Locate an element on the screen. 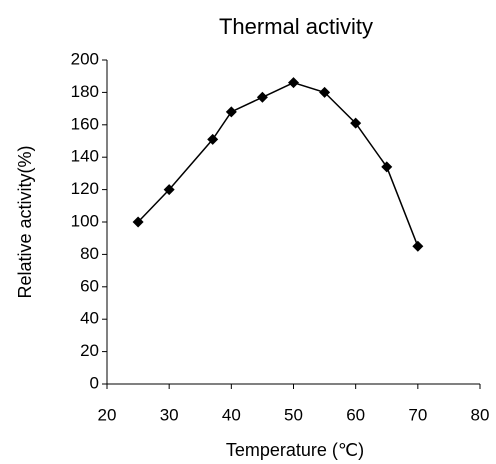 The image size is (496, 464). y-tick-label: 0 is located at coordinates (94, 382).